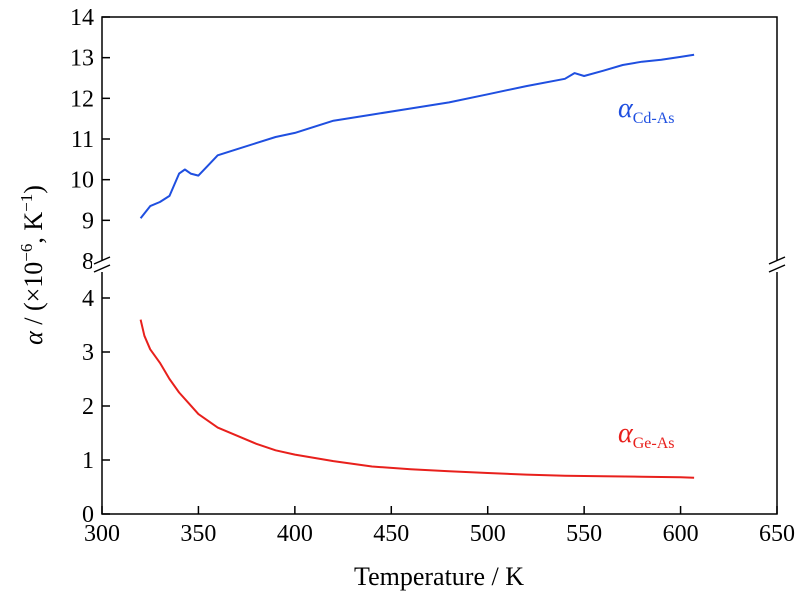 The width and height of the screenshot is (800, 594). Describe the element at coordinates (102, 534) in the screenshot. I see `x-tick-label: 300` at that location.